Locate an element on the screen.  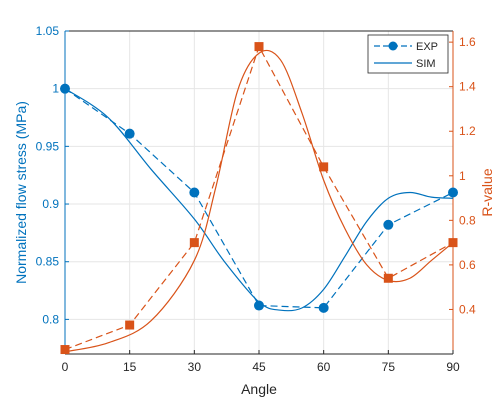
x-tick-label: 75 is located at coordinates (389, 367).